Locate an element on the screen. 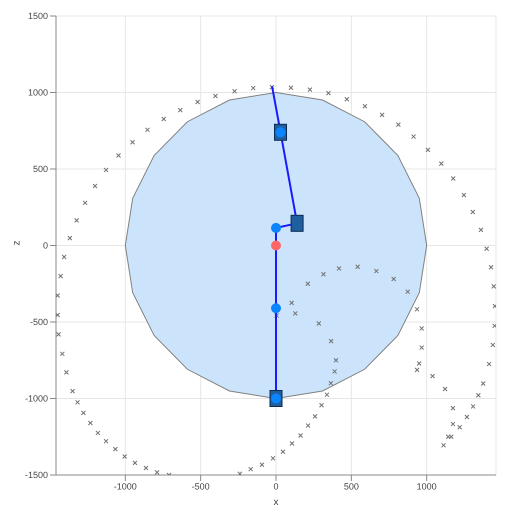  y-tick-label: 1000 is located at coordinates (38, 93).